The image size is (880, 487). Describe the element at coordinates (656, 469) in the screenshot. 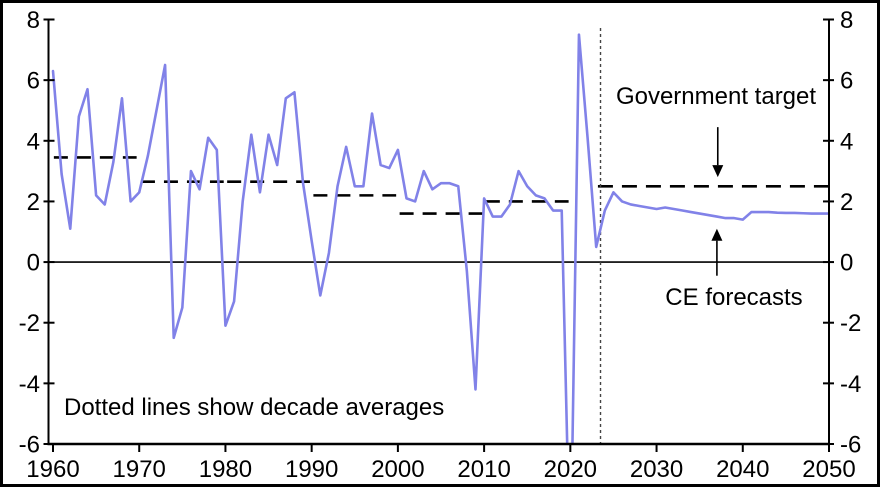

I see `x-tick-label: 2030` at that location.